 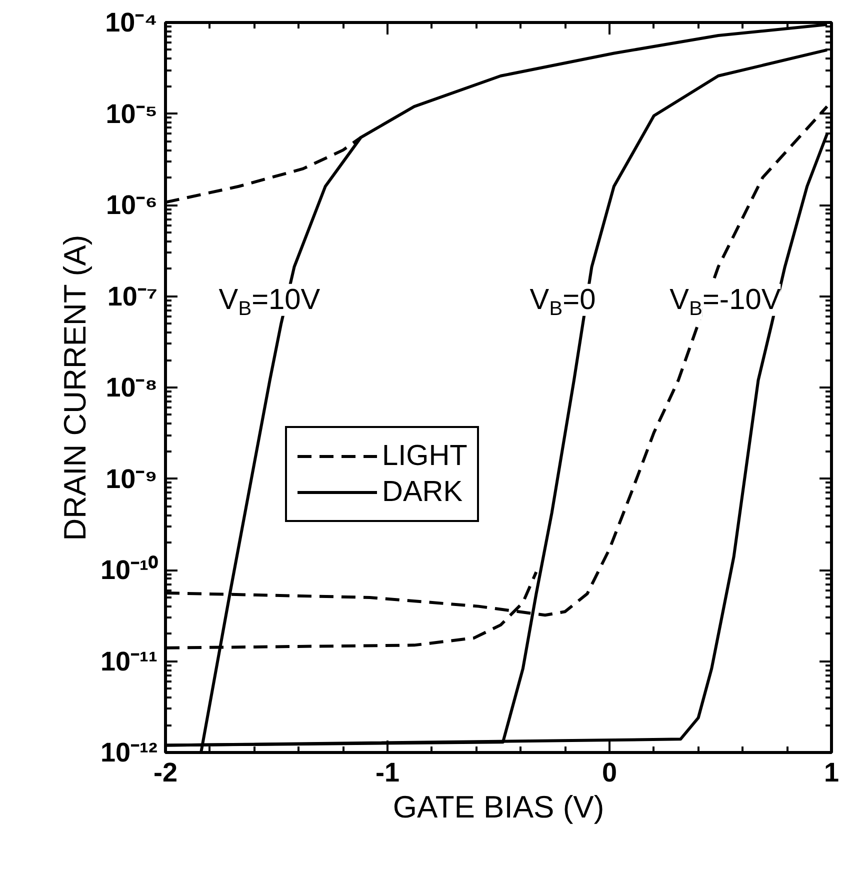 What do you see at coordinates (610, 773) in the screenshot?
I see `x-tick-label: 0` at bounding box center [610, 773].